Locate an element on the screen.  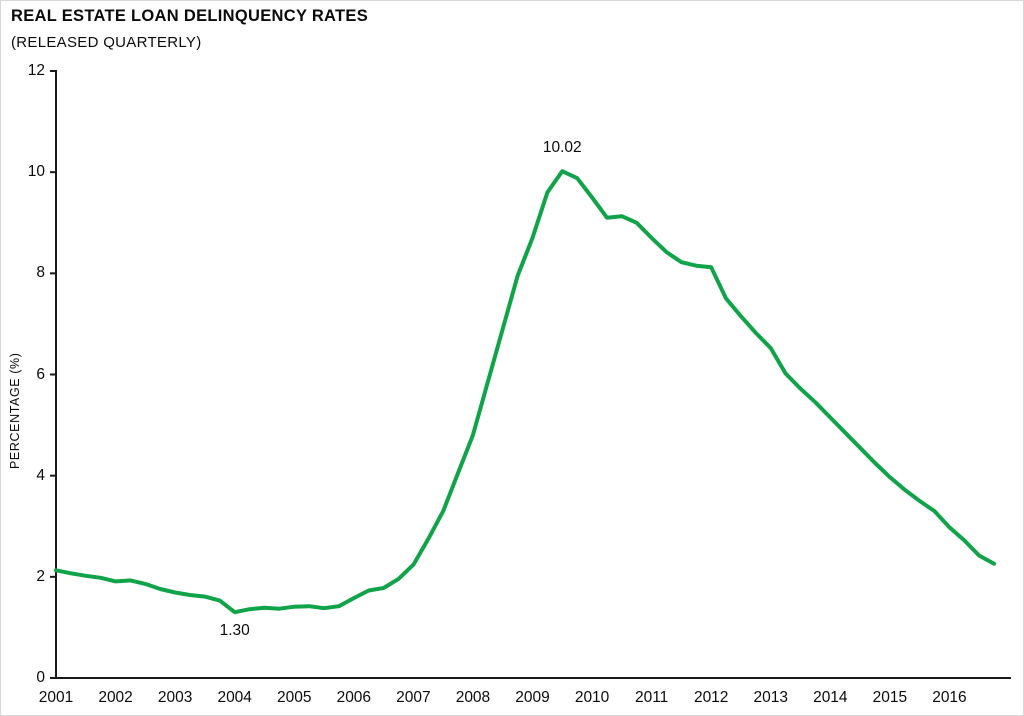
x-tick-label: 2008 is located at coordinates (473, 697).